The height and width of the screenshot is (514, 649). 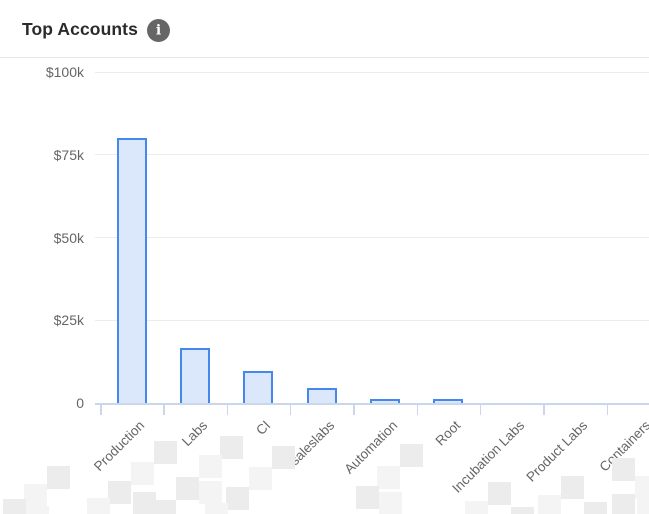 I want to click on bar-automation, so click(x=384, y=401).